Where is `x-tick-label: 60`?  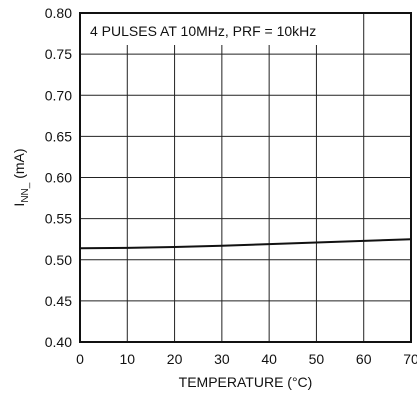 x-tick-label: 60 is located at coordinates (364, 359).